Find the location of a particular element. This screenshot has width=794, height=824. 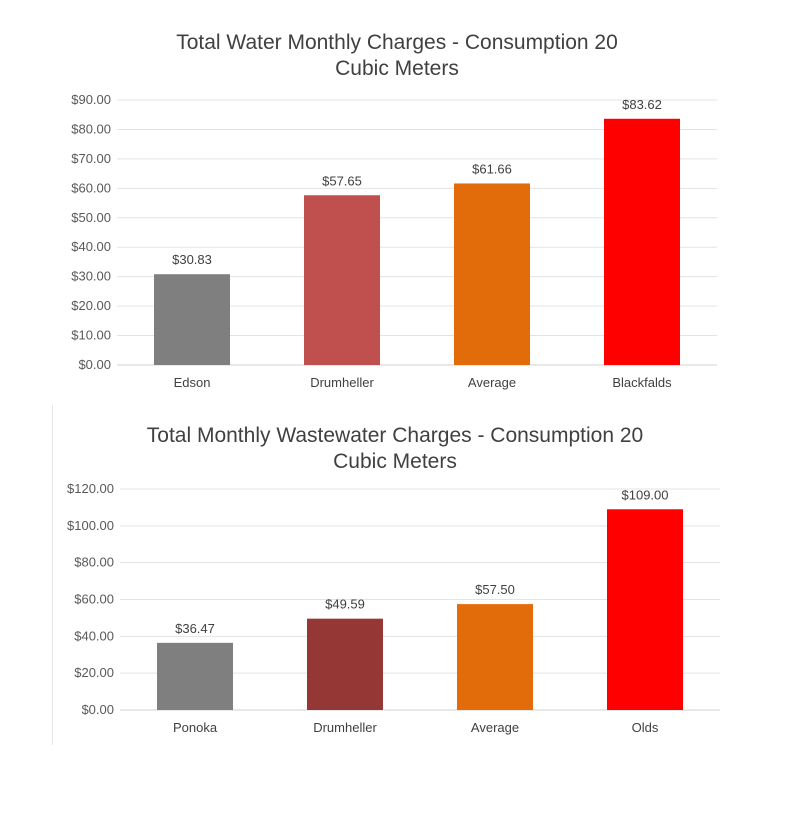

data-label: $61.66 is located at coordinates (492, 168).